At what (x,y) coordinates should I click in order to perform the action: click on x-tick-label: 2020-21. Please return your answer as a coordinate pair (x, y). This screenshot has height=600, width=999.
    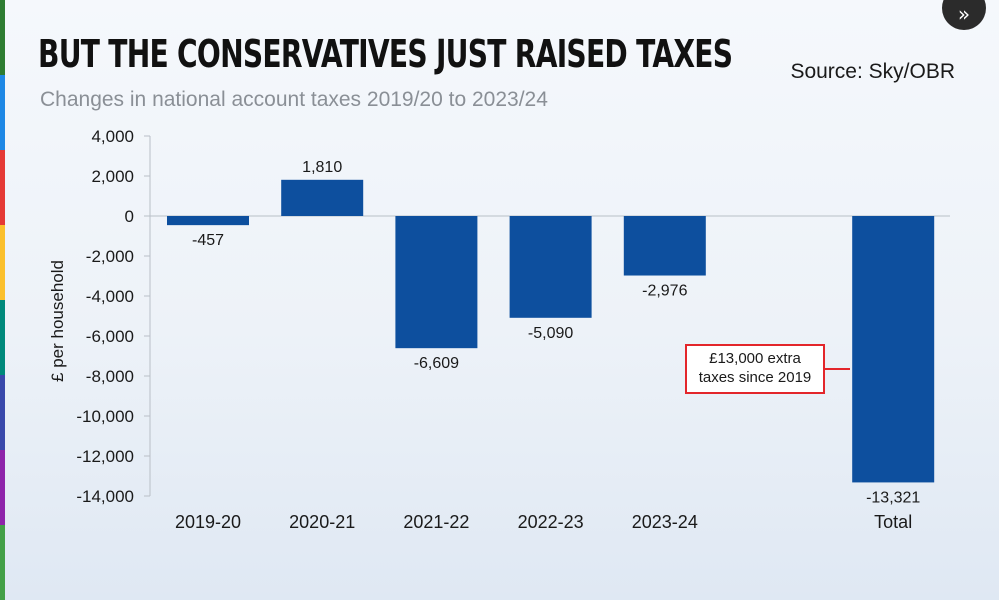
    Looking at the image, I should click on (322, 522).